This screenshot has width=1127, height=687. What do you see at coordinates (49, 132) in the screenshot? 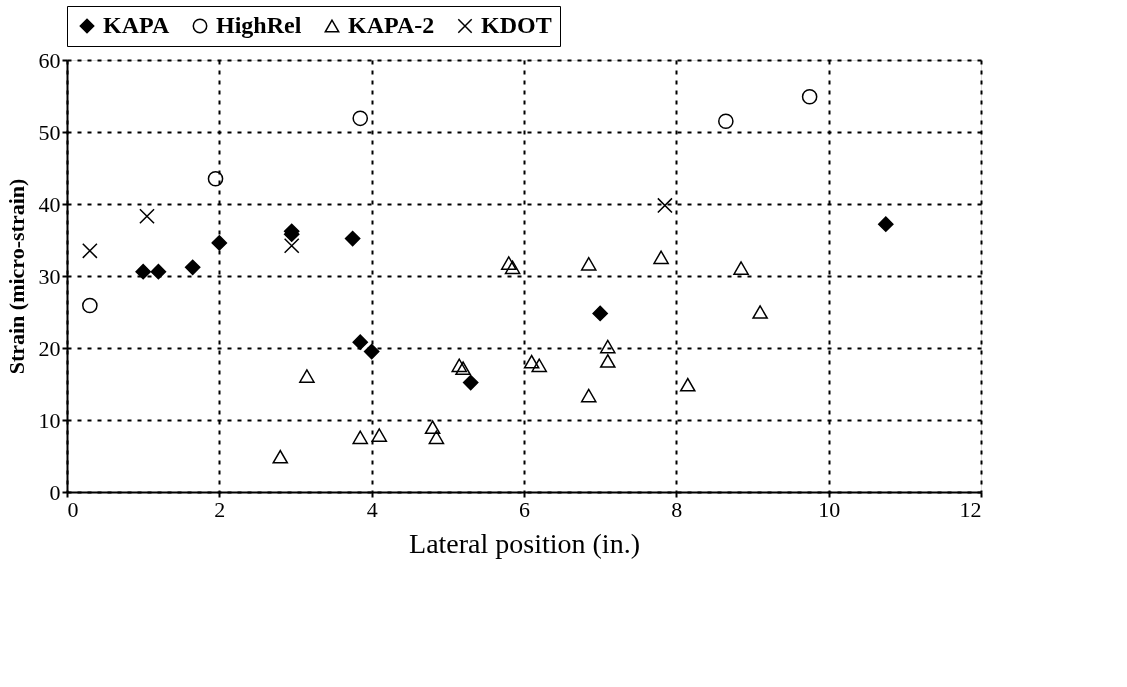
I see `y-tick-label: 50` at bounding box center [49, 132].